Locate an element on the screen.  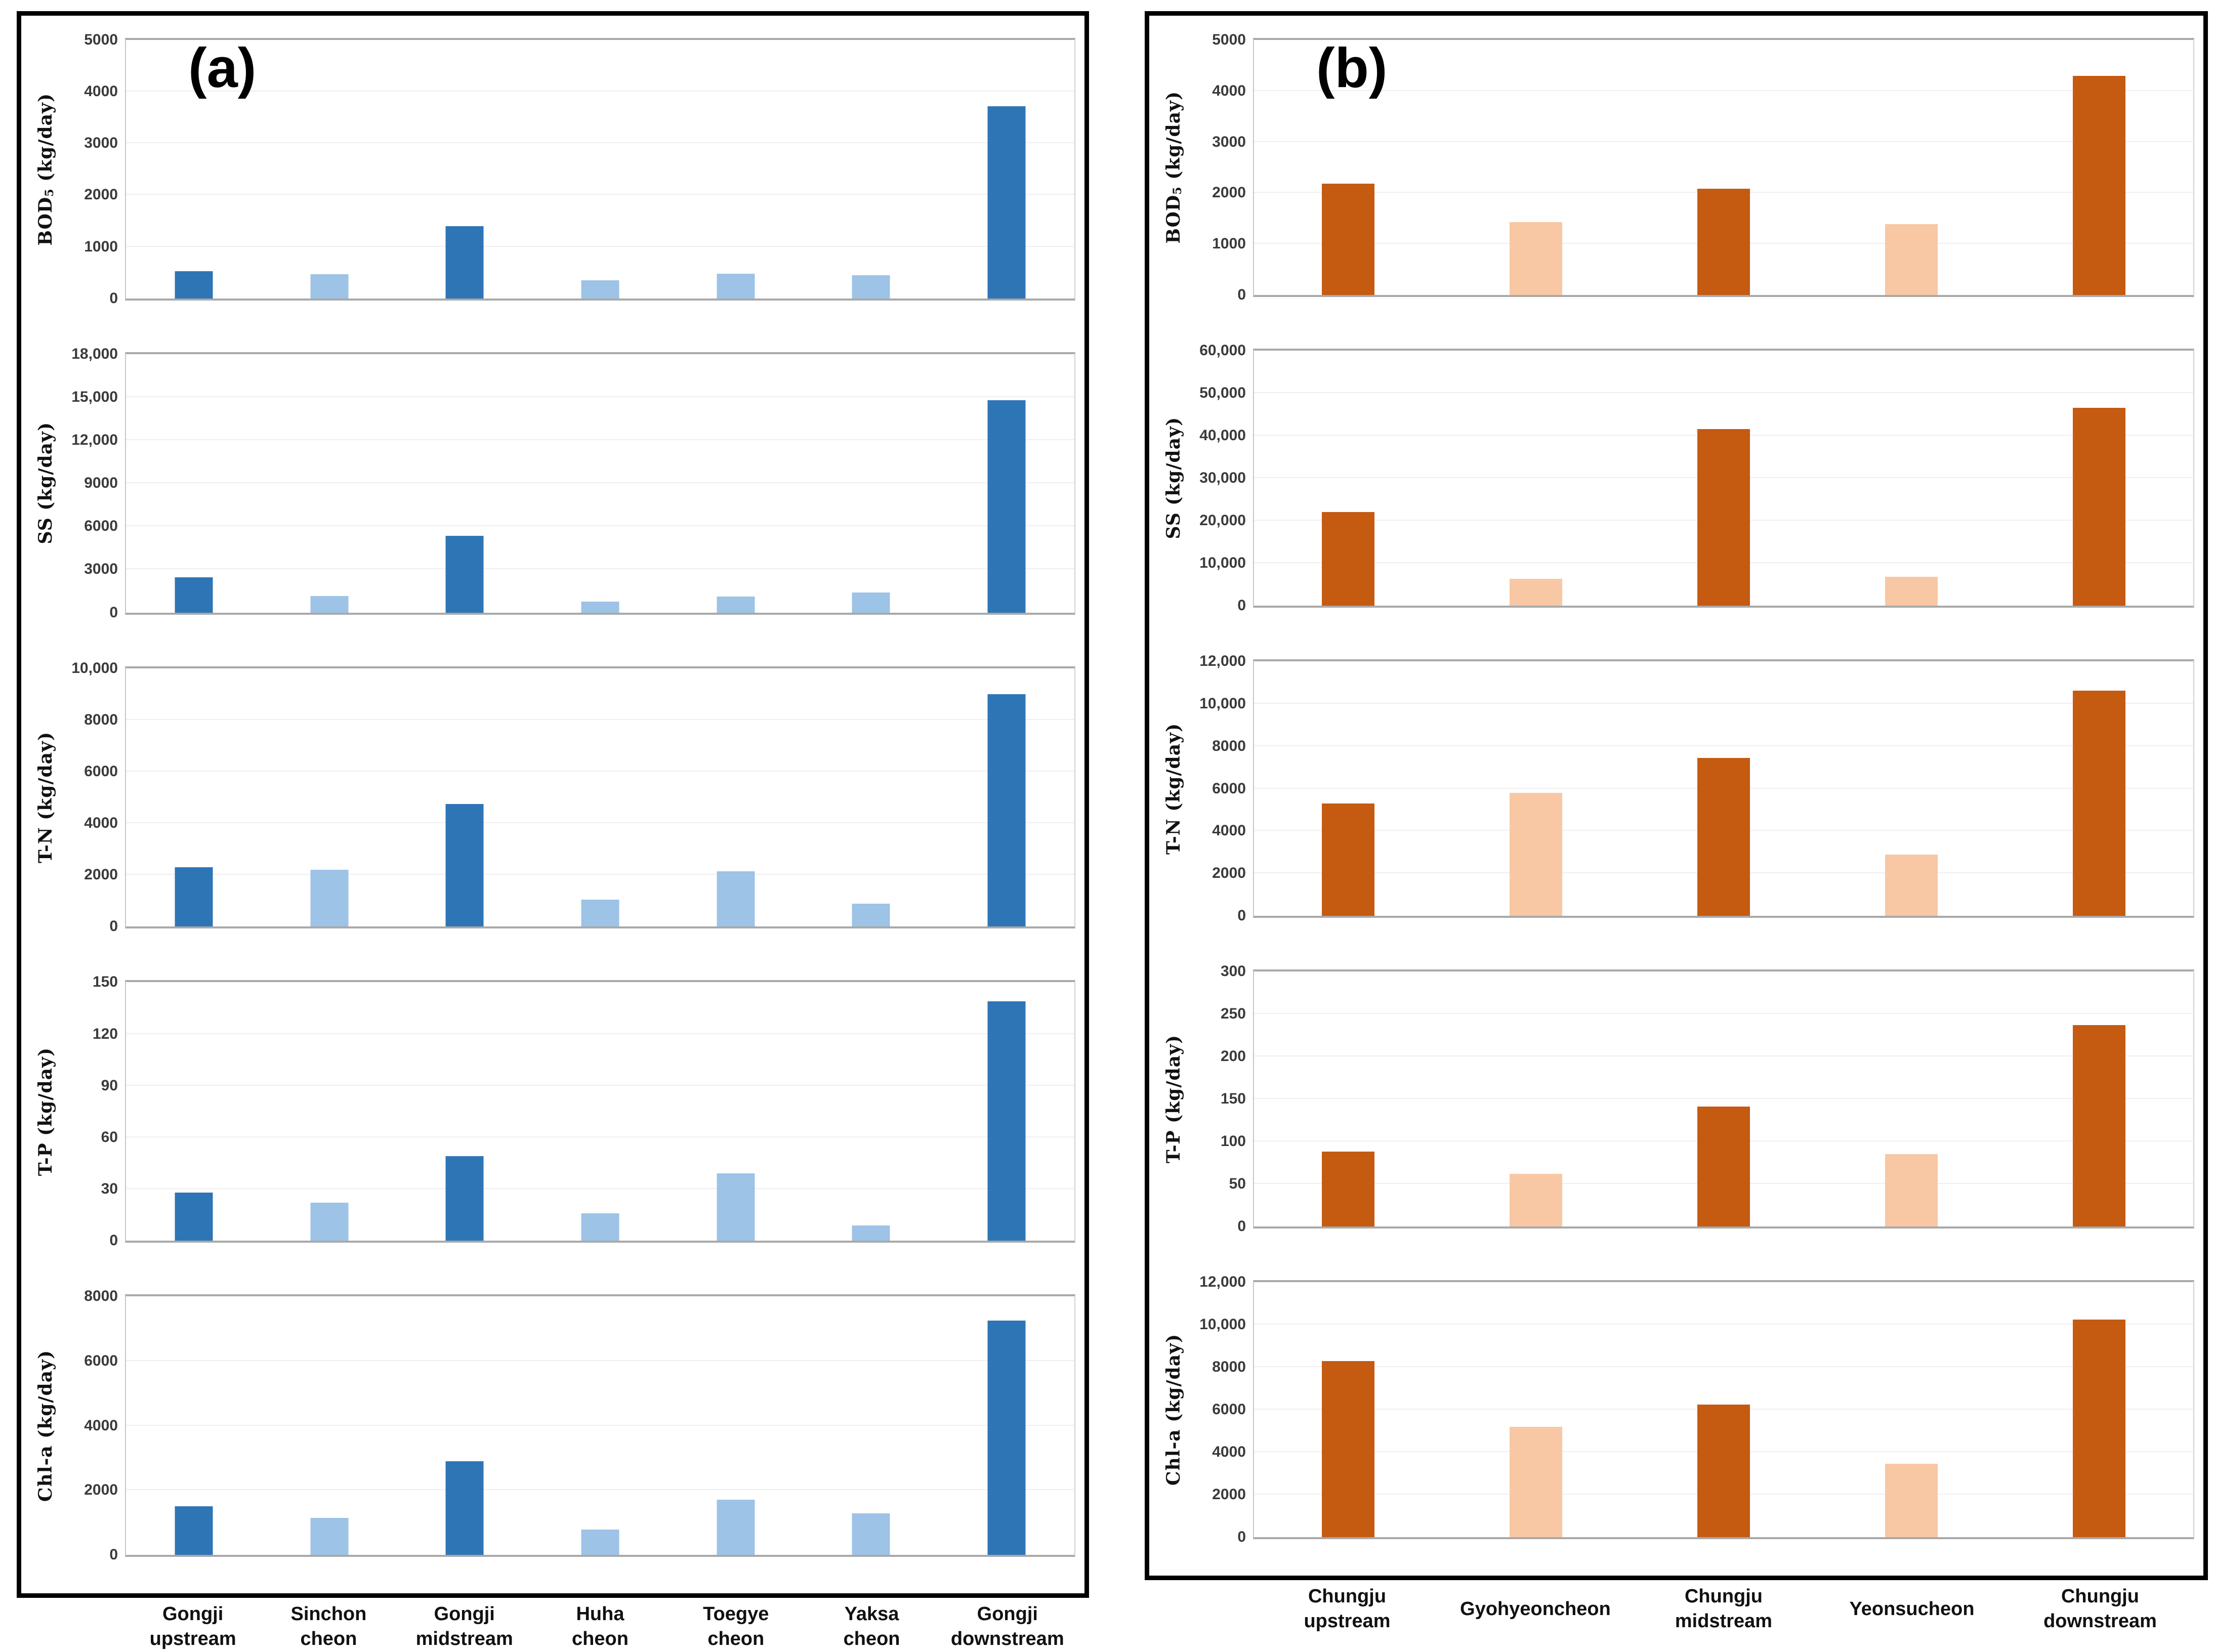
x-category-label: Sinchon cheon is located at coordinates (328, 1626).